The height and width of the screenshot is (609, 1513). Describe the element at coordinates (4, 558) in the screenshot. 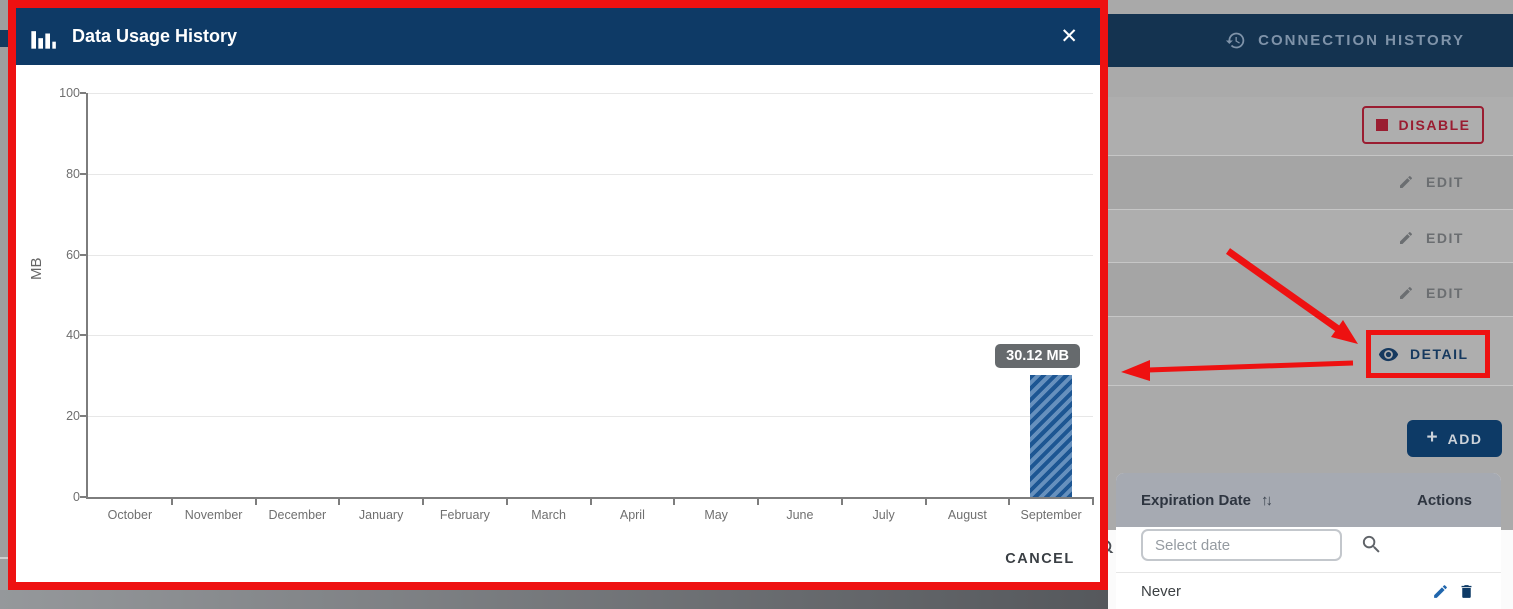

I see `background-left-divider` at that location.